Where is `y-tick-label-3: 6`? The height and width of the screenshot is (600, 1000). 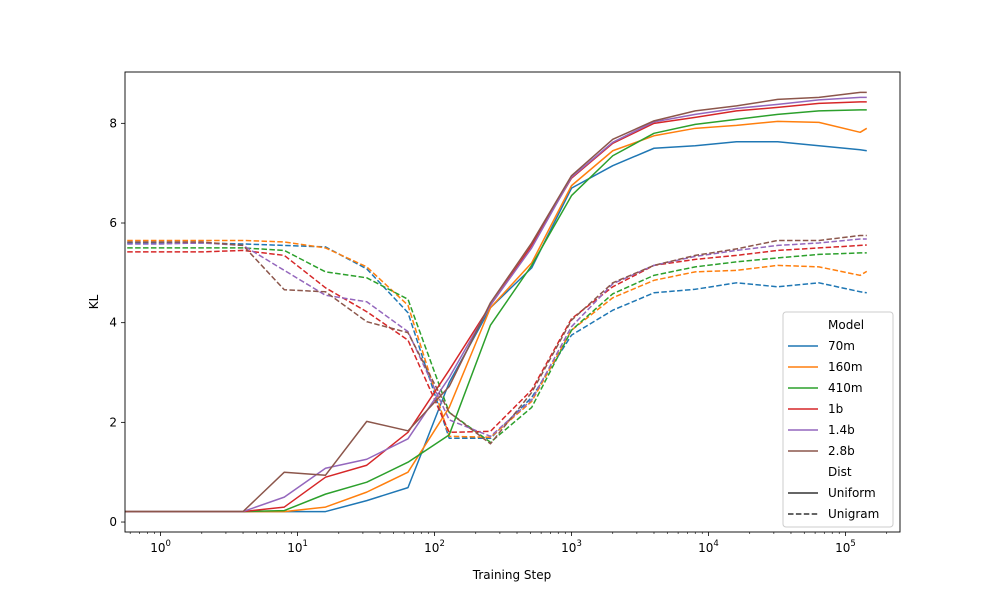 y-tick-label-3: 6 is located at coordinates (113, 223).